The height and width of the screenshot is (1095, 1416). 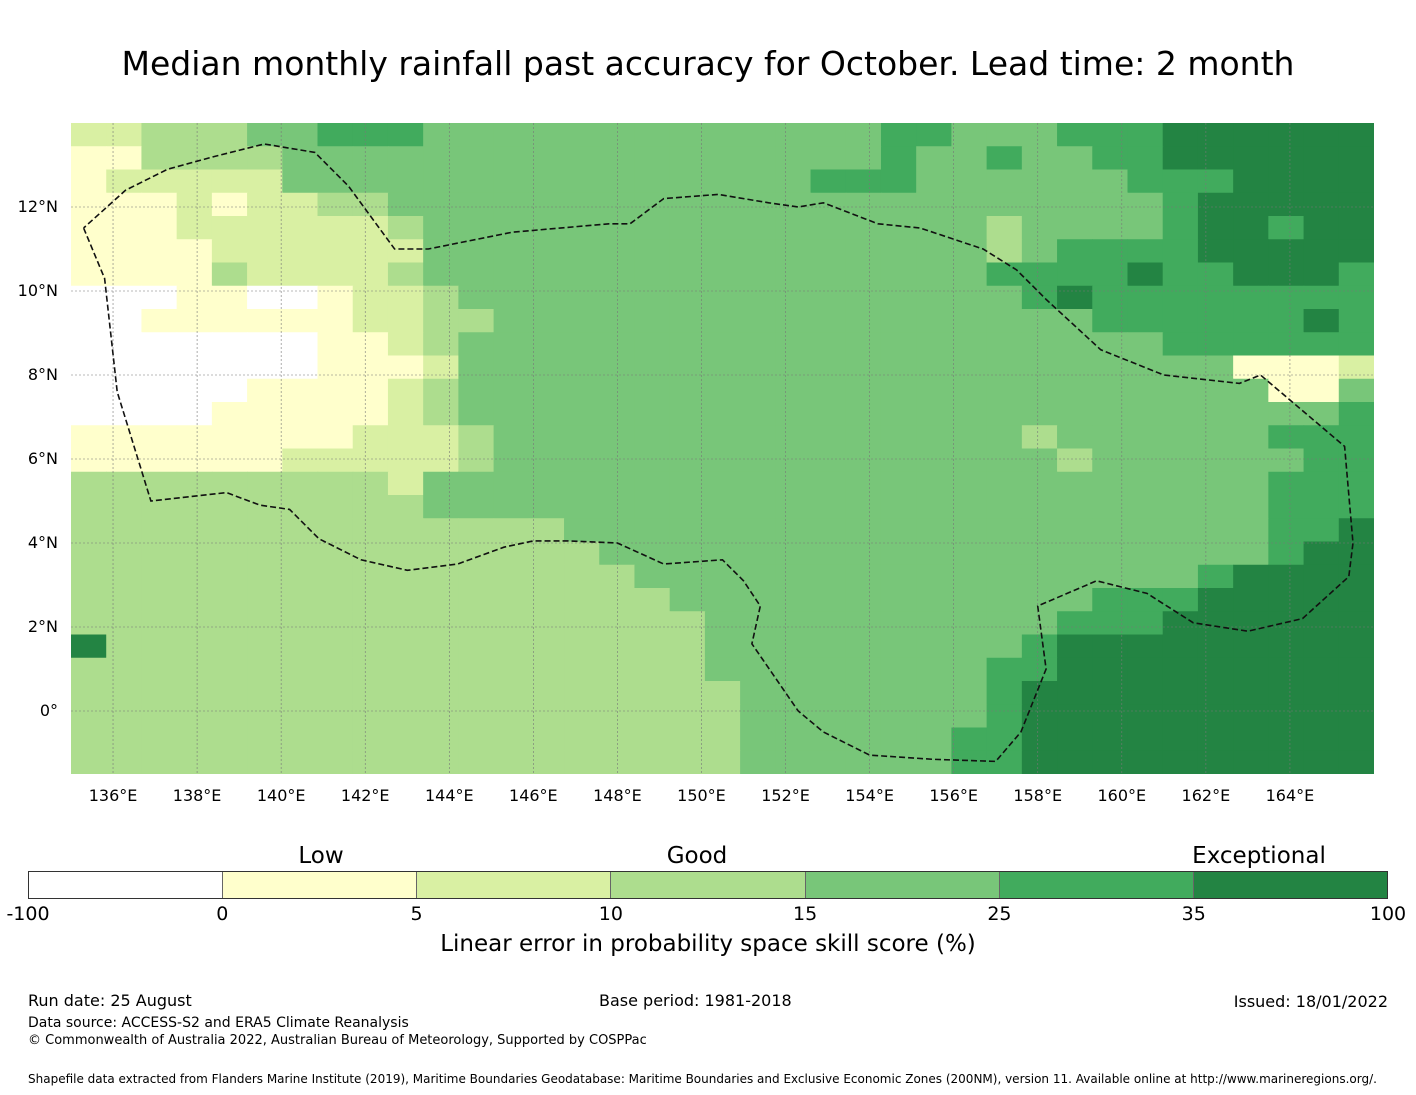 What do you see at coordinates (701, 795) in the screenshot?
I see `longitude-tick-label: 150°E` at bounding box center [701, 795].